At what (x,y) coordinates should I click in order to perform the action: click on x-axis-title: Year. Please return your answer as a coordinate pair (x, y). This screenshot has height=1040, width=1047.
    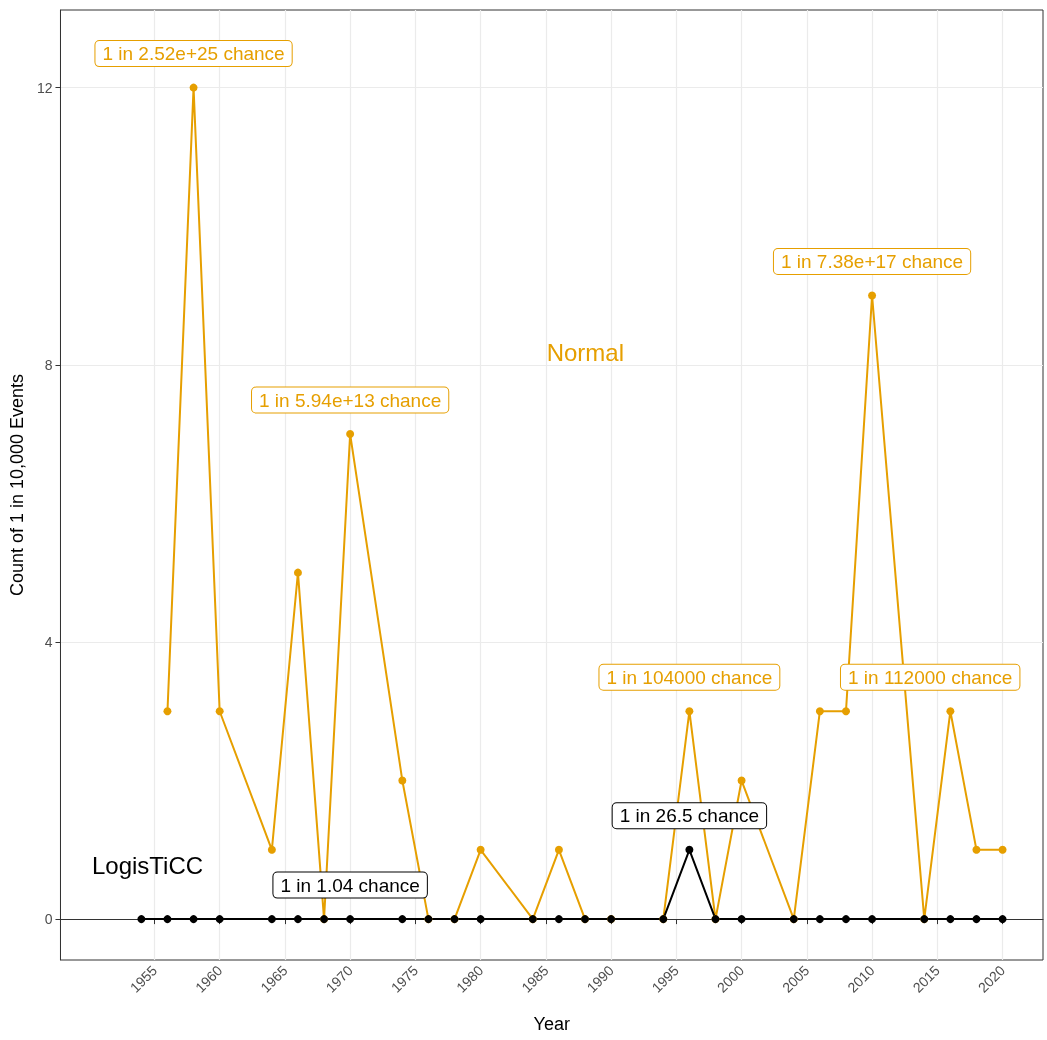
    Looking at the image, I should click on (551, 1024).